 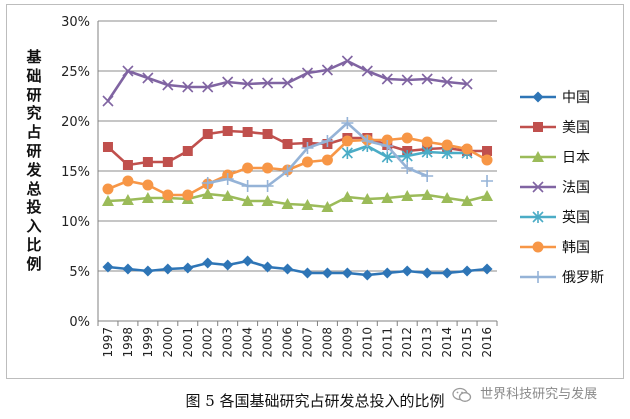 I want to click on legend-item-4: 英国, so click(x=555, y=217).